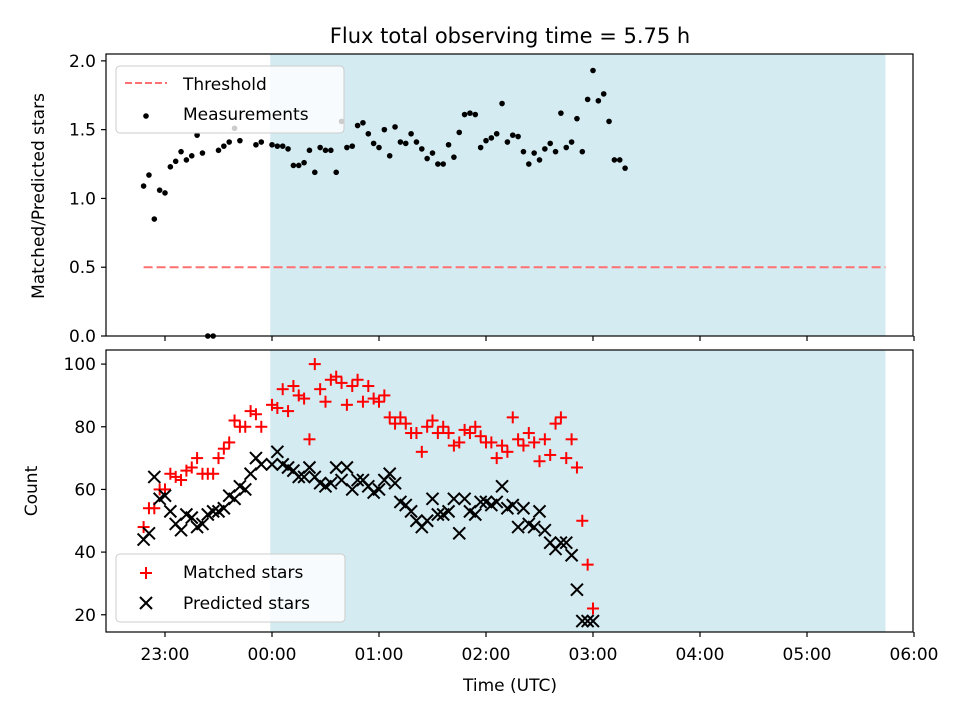  What do you see at coordinates (486, 655) in the screenshot?
I see `x-tick-label: 02:00` at bounding box center [486, 655].